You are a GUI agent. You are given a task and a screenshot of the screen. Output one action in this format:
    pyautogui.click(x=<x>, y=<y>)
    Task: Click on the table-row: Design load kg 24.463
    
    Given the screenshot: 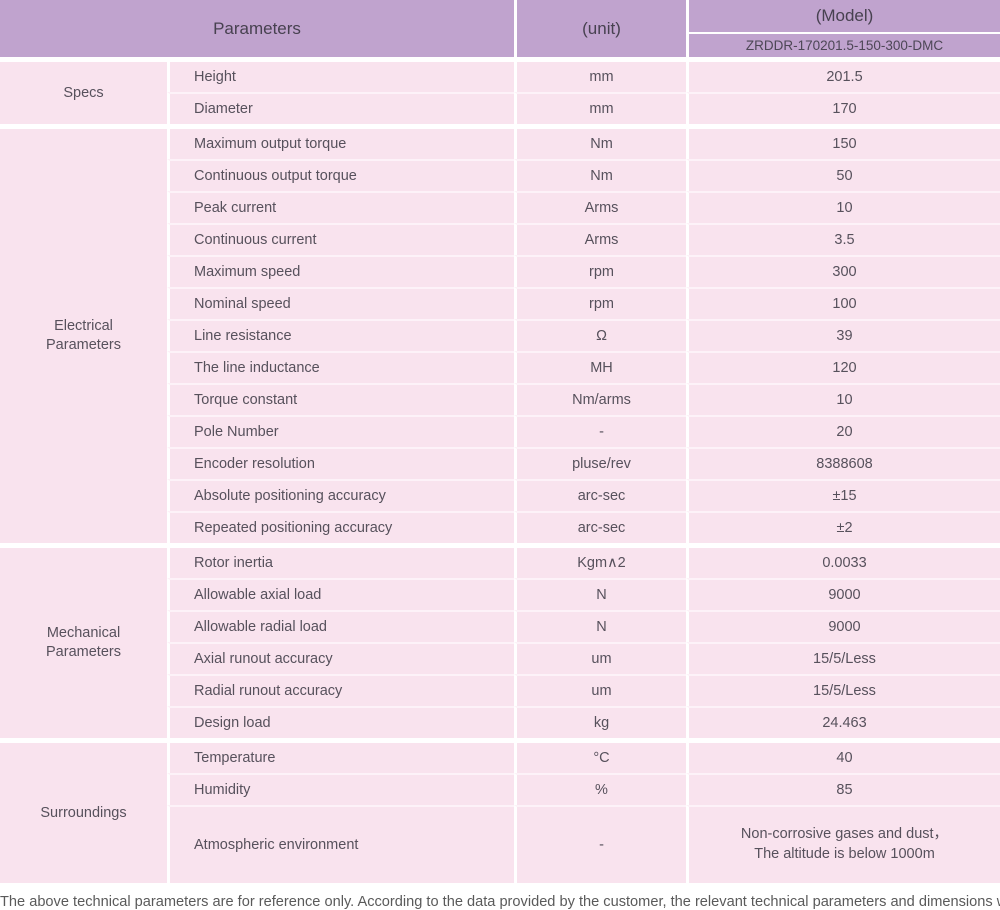 What is the action you would take?
    pyautogui.click(x=500, y=722)
    